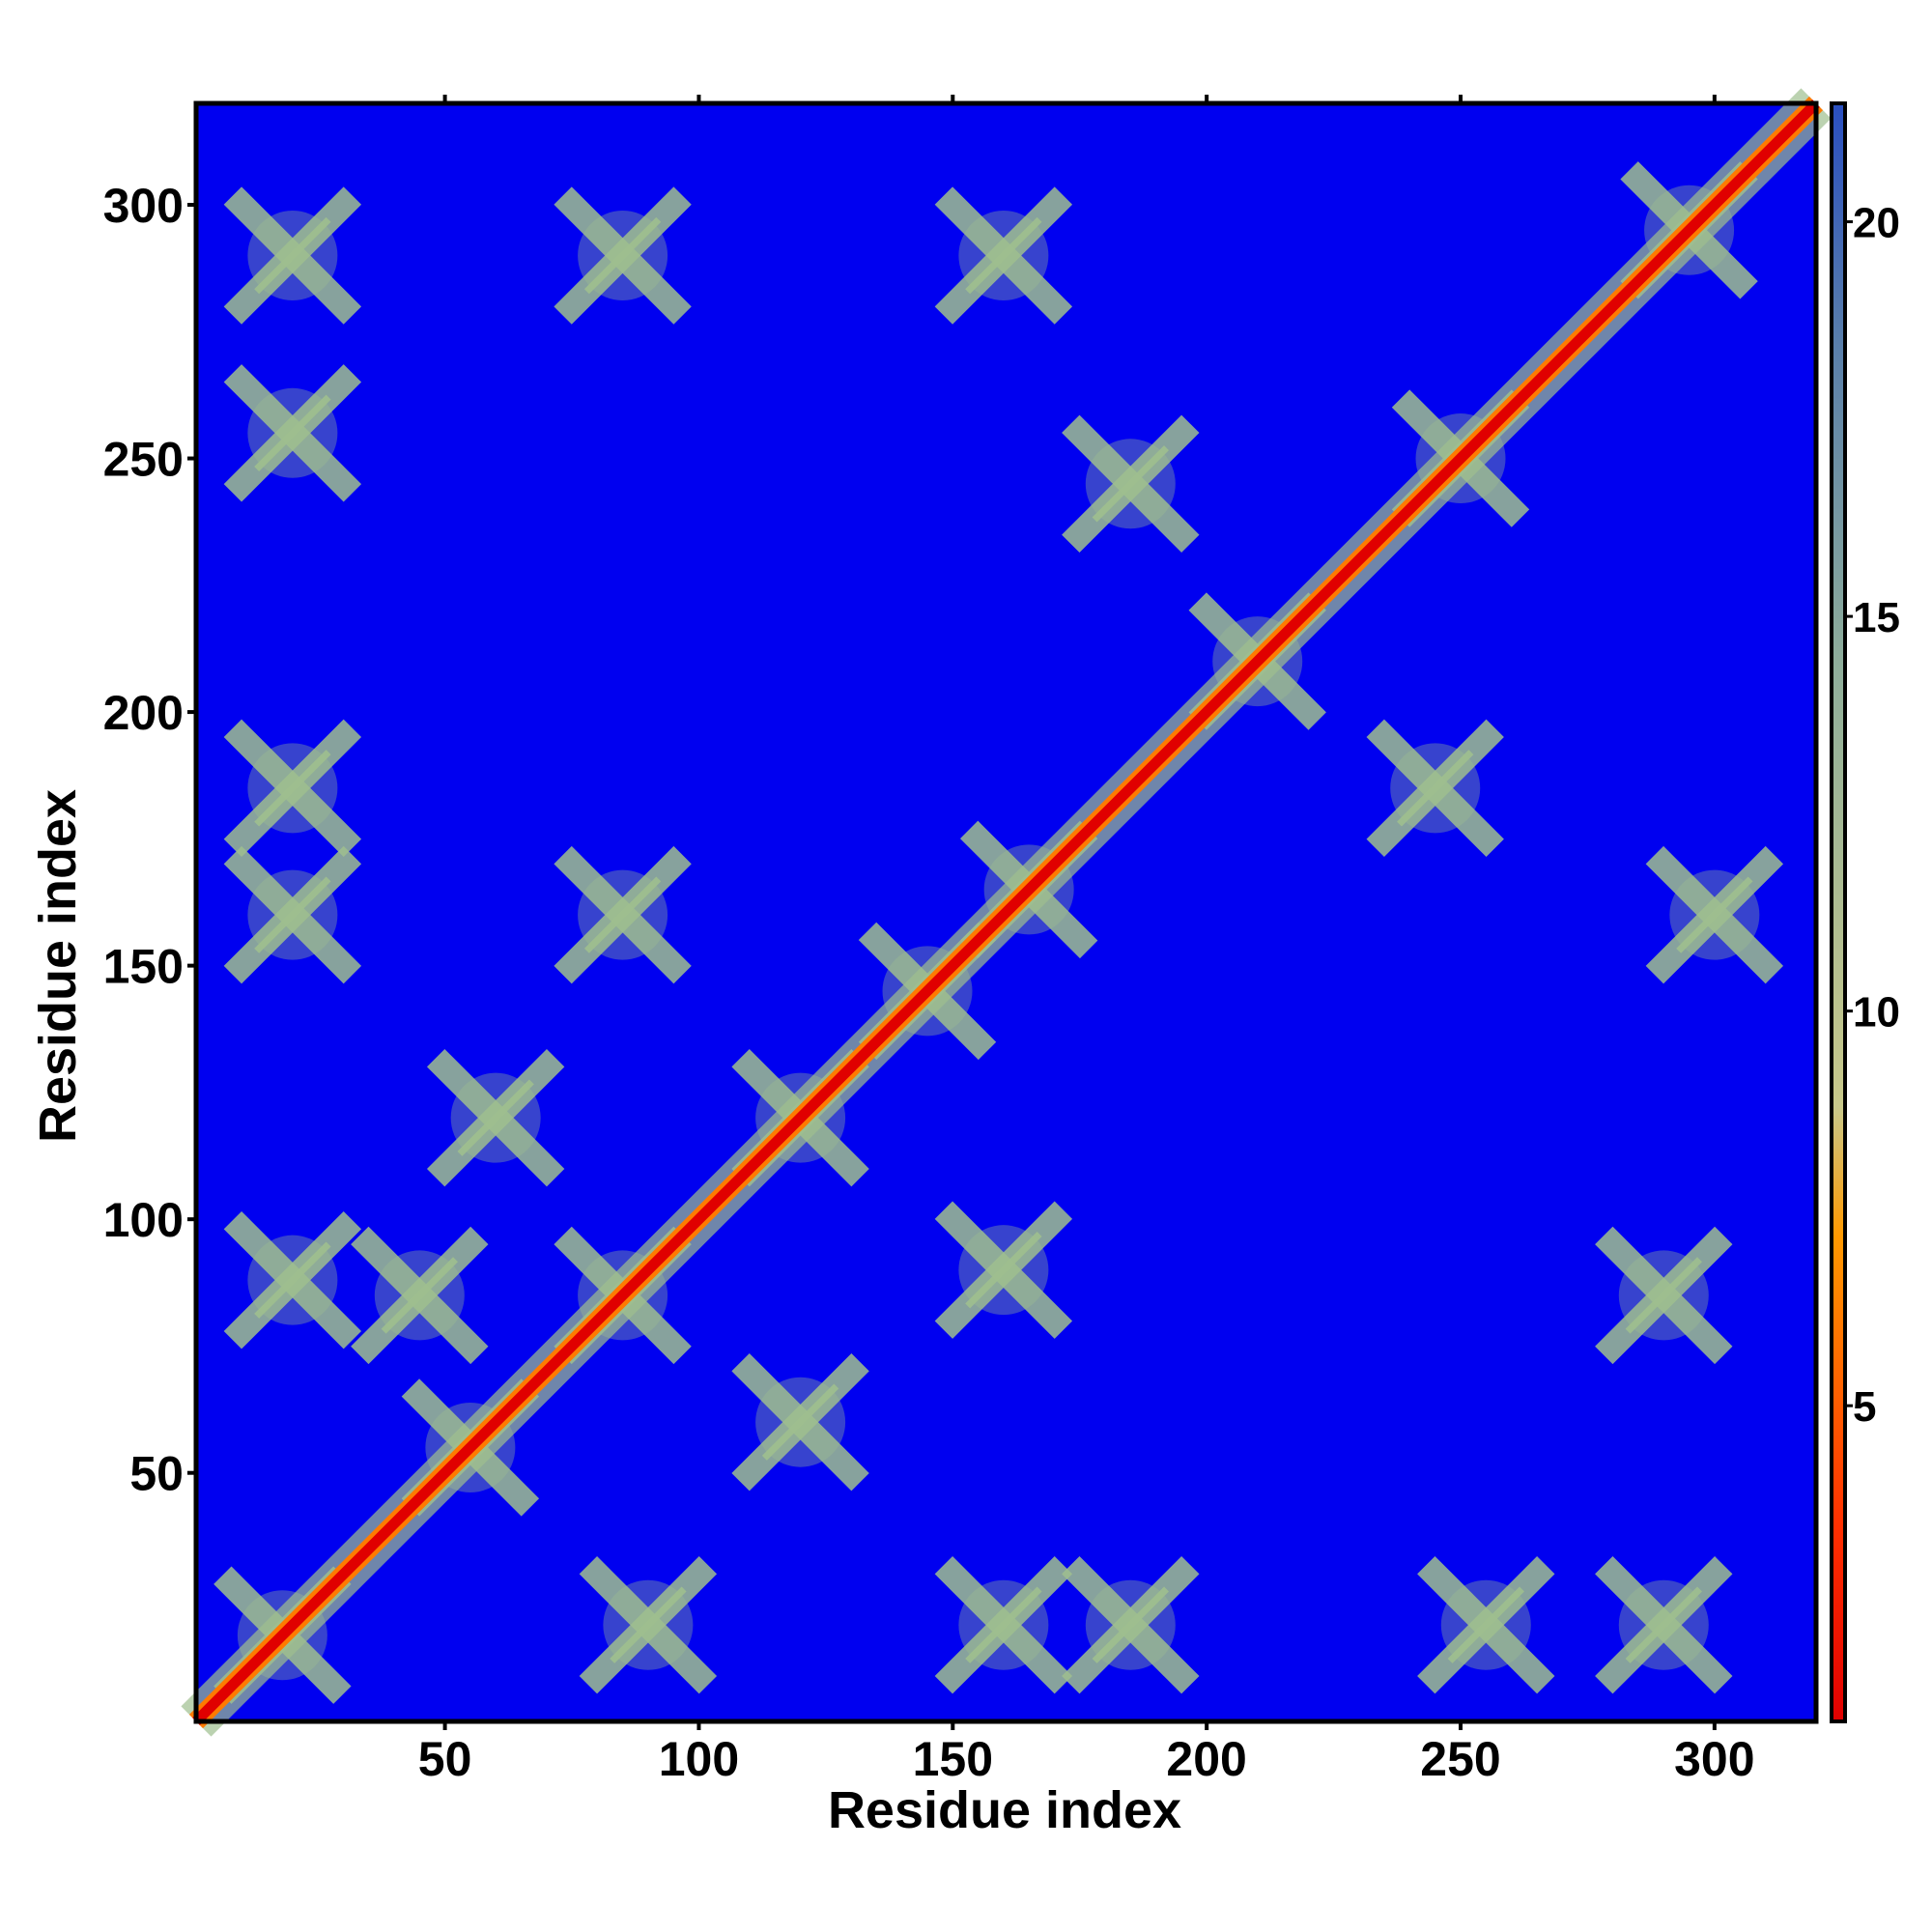 This screenshot has width=1932, height=1932. Describe the element at coordinates (143, 1220) in the screenshot. I see `y-tick-label: 100` at that location.